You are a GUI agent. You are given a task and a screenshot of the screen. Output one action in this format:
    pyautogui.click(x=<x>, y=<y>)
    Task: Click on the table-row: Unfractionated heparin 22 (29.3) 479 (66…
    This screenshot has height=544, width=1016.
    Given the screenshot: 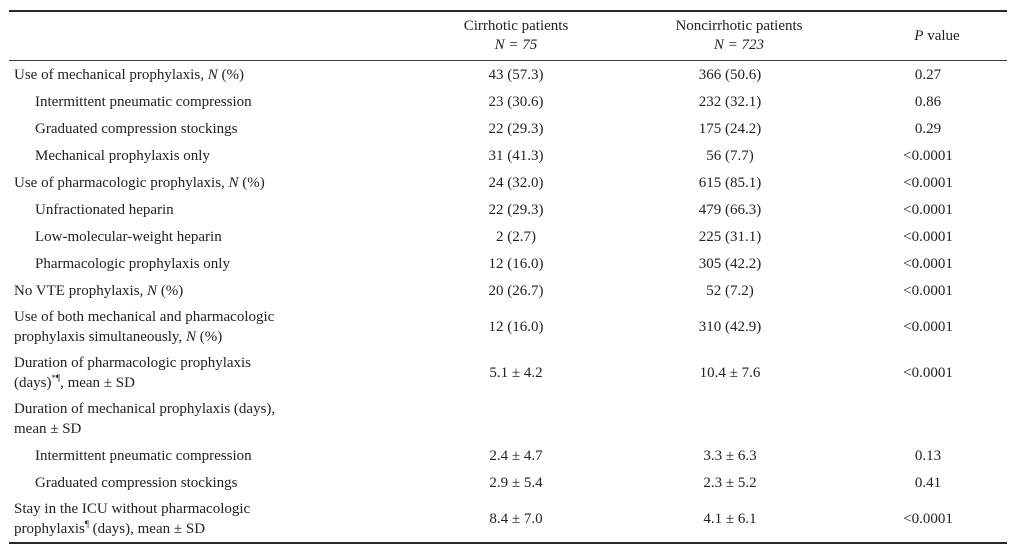 What is the action you would take?
    pyautogui.click(x=508, y=209)
    